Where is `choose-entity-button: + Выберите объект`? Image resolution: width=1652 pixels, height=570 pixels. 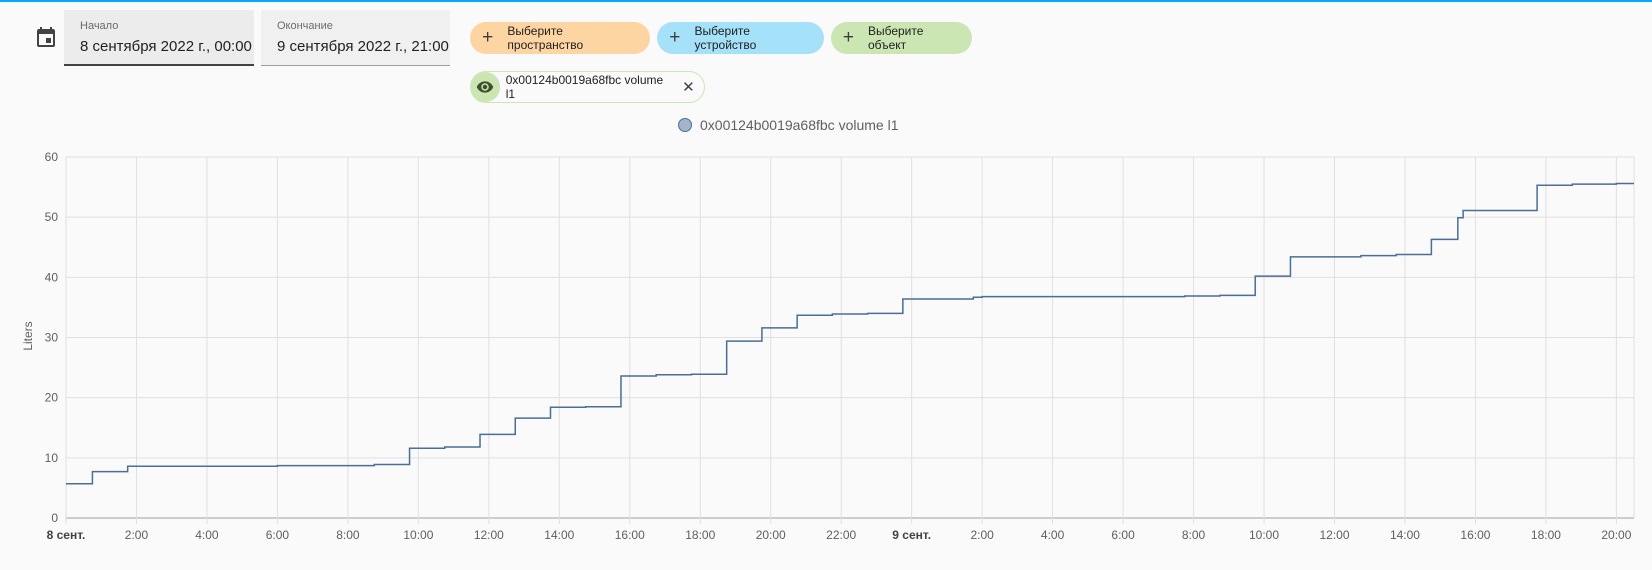 choose-entity-button: + Выберите объект is located at coordinates (901, 38).